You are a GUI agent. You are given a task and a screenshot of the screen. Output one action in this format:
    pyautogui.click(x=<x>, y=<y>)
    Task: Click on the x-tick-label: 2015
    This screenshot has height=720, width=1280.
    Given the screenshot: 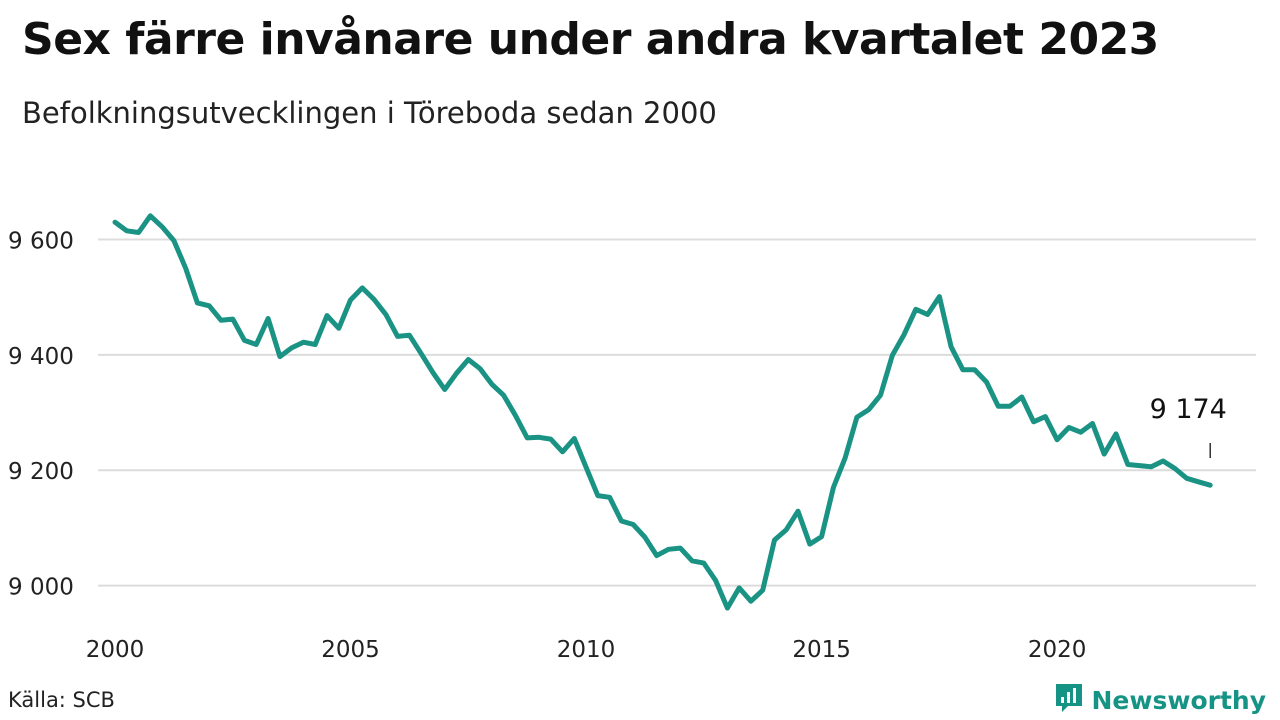 What is the action you would take?
    pyautogui.click(x=821, y=650)
    